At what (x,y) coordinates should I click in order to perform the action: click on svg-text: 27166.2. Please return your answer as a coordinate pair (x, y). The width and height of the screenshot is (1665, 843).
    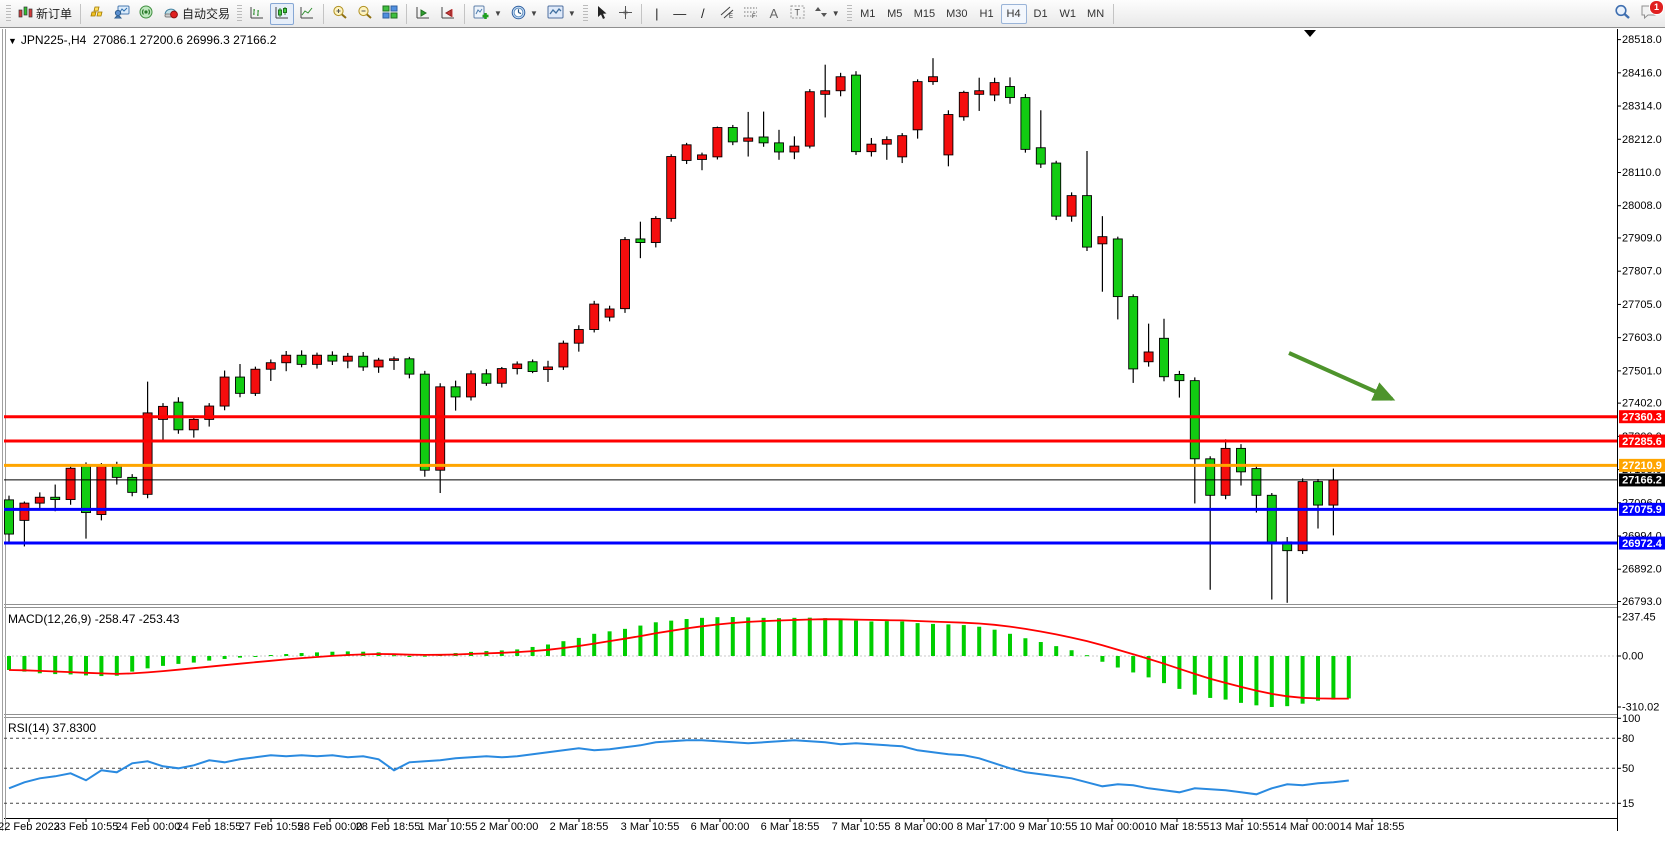
    Looking at the image, I should click on (1642, 481).